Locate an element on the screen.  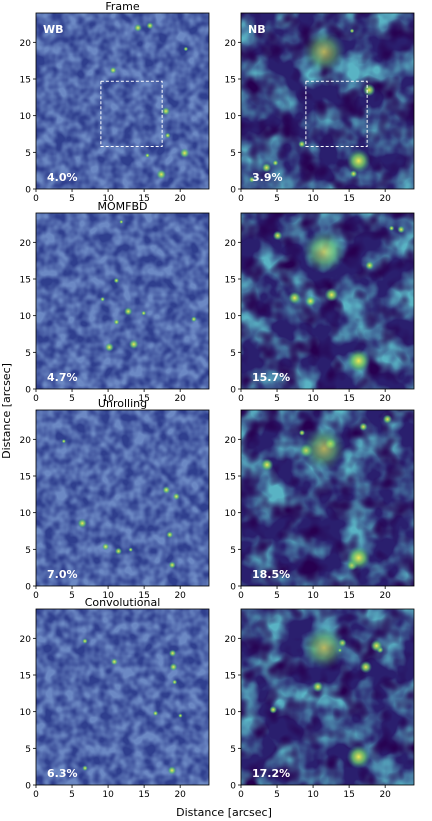
contrast-label: 4.0% is located at coordinates (62, 177).